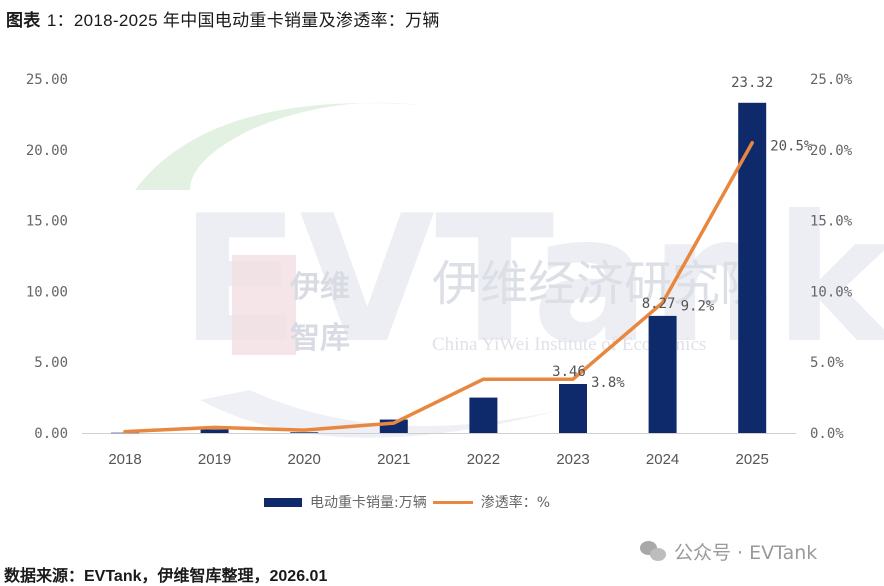 Image resolution: width=884 pixels, height=586 pixels. I want to click on chart-title-prefix: 图表, so click(23, 21).